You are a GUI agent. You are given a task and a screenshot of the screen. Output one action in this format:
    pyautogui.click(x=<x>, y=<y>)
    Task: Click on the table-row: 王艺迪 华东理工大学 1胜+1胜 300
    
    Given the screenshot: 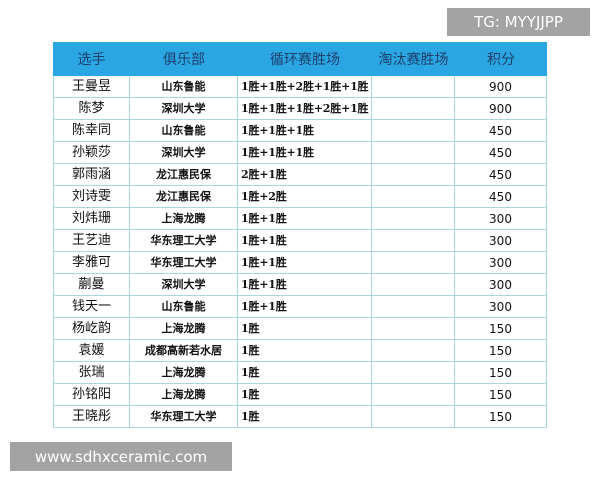 What is the action you would take?
    pyautogui.click(x=300, y=241)
    